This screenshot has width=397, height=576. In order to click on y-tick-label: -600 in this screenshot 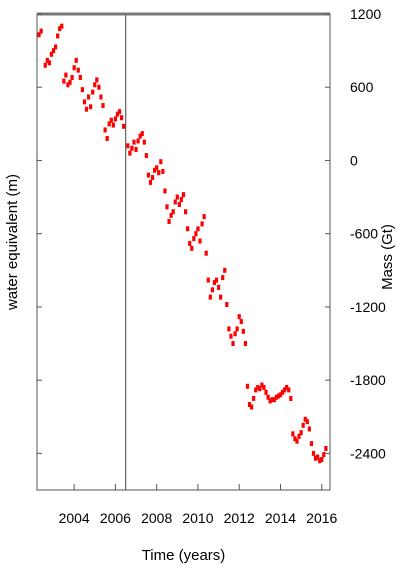, I will do `click(364, 234)`.